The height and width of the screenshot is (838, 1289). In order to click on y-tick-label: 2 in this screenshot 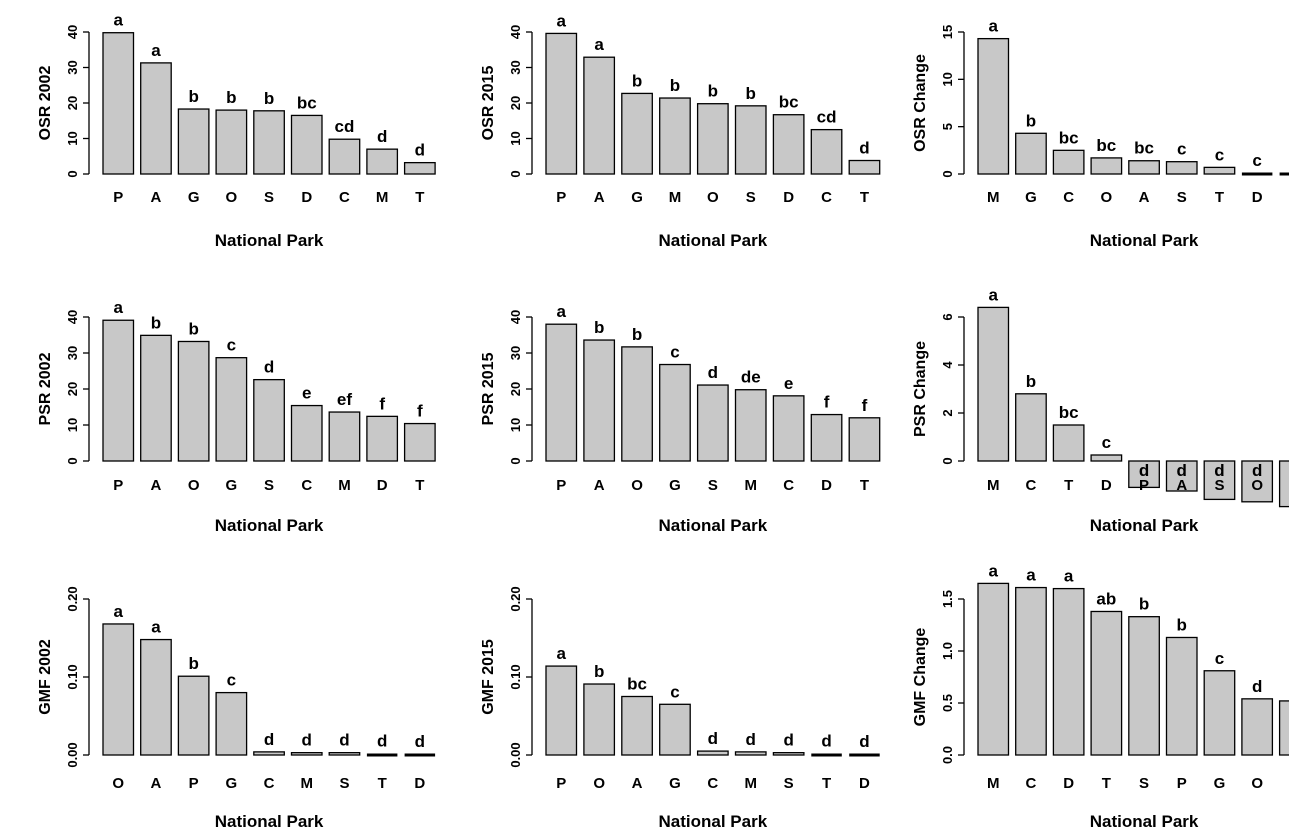, I will do `click(947, 412)`.